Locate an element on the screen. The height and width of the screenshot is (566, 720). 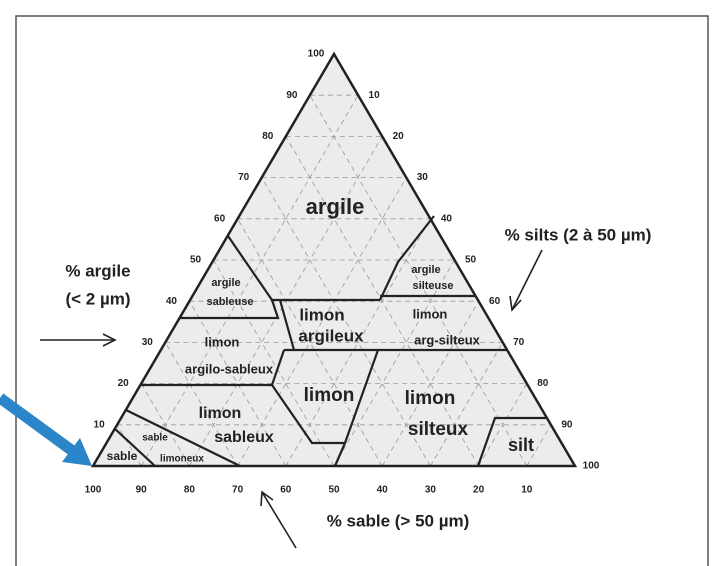
left-tick-label: 90 is located at coordinates (292, 95).